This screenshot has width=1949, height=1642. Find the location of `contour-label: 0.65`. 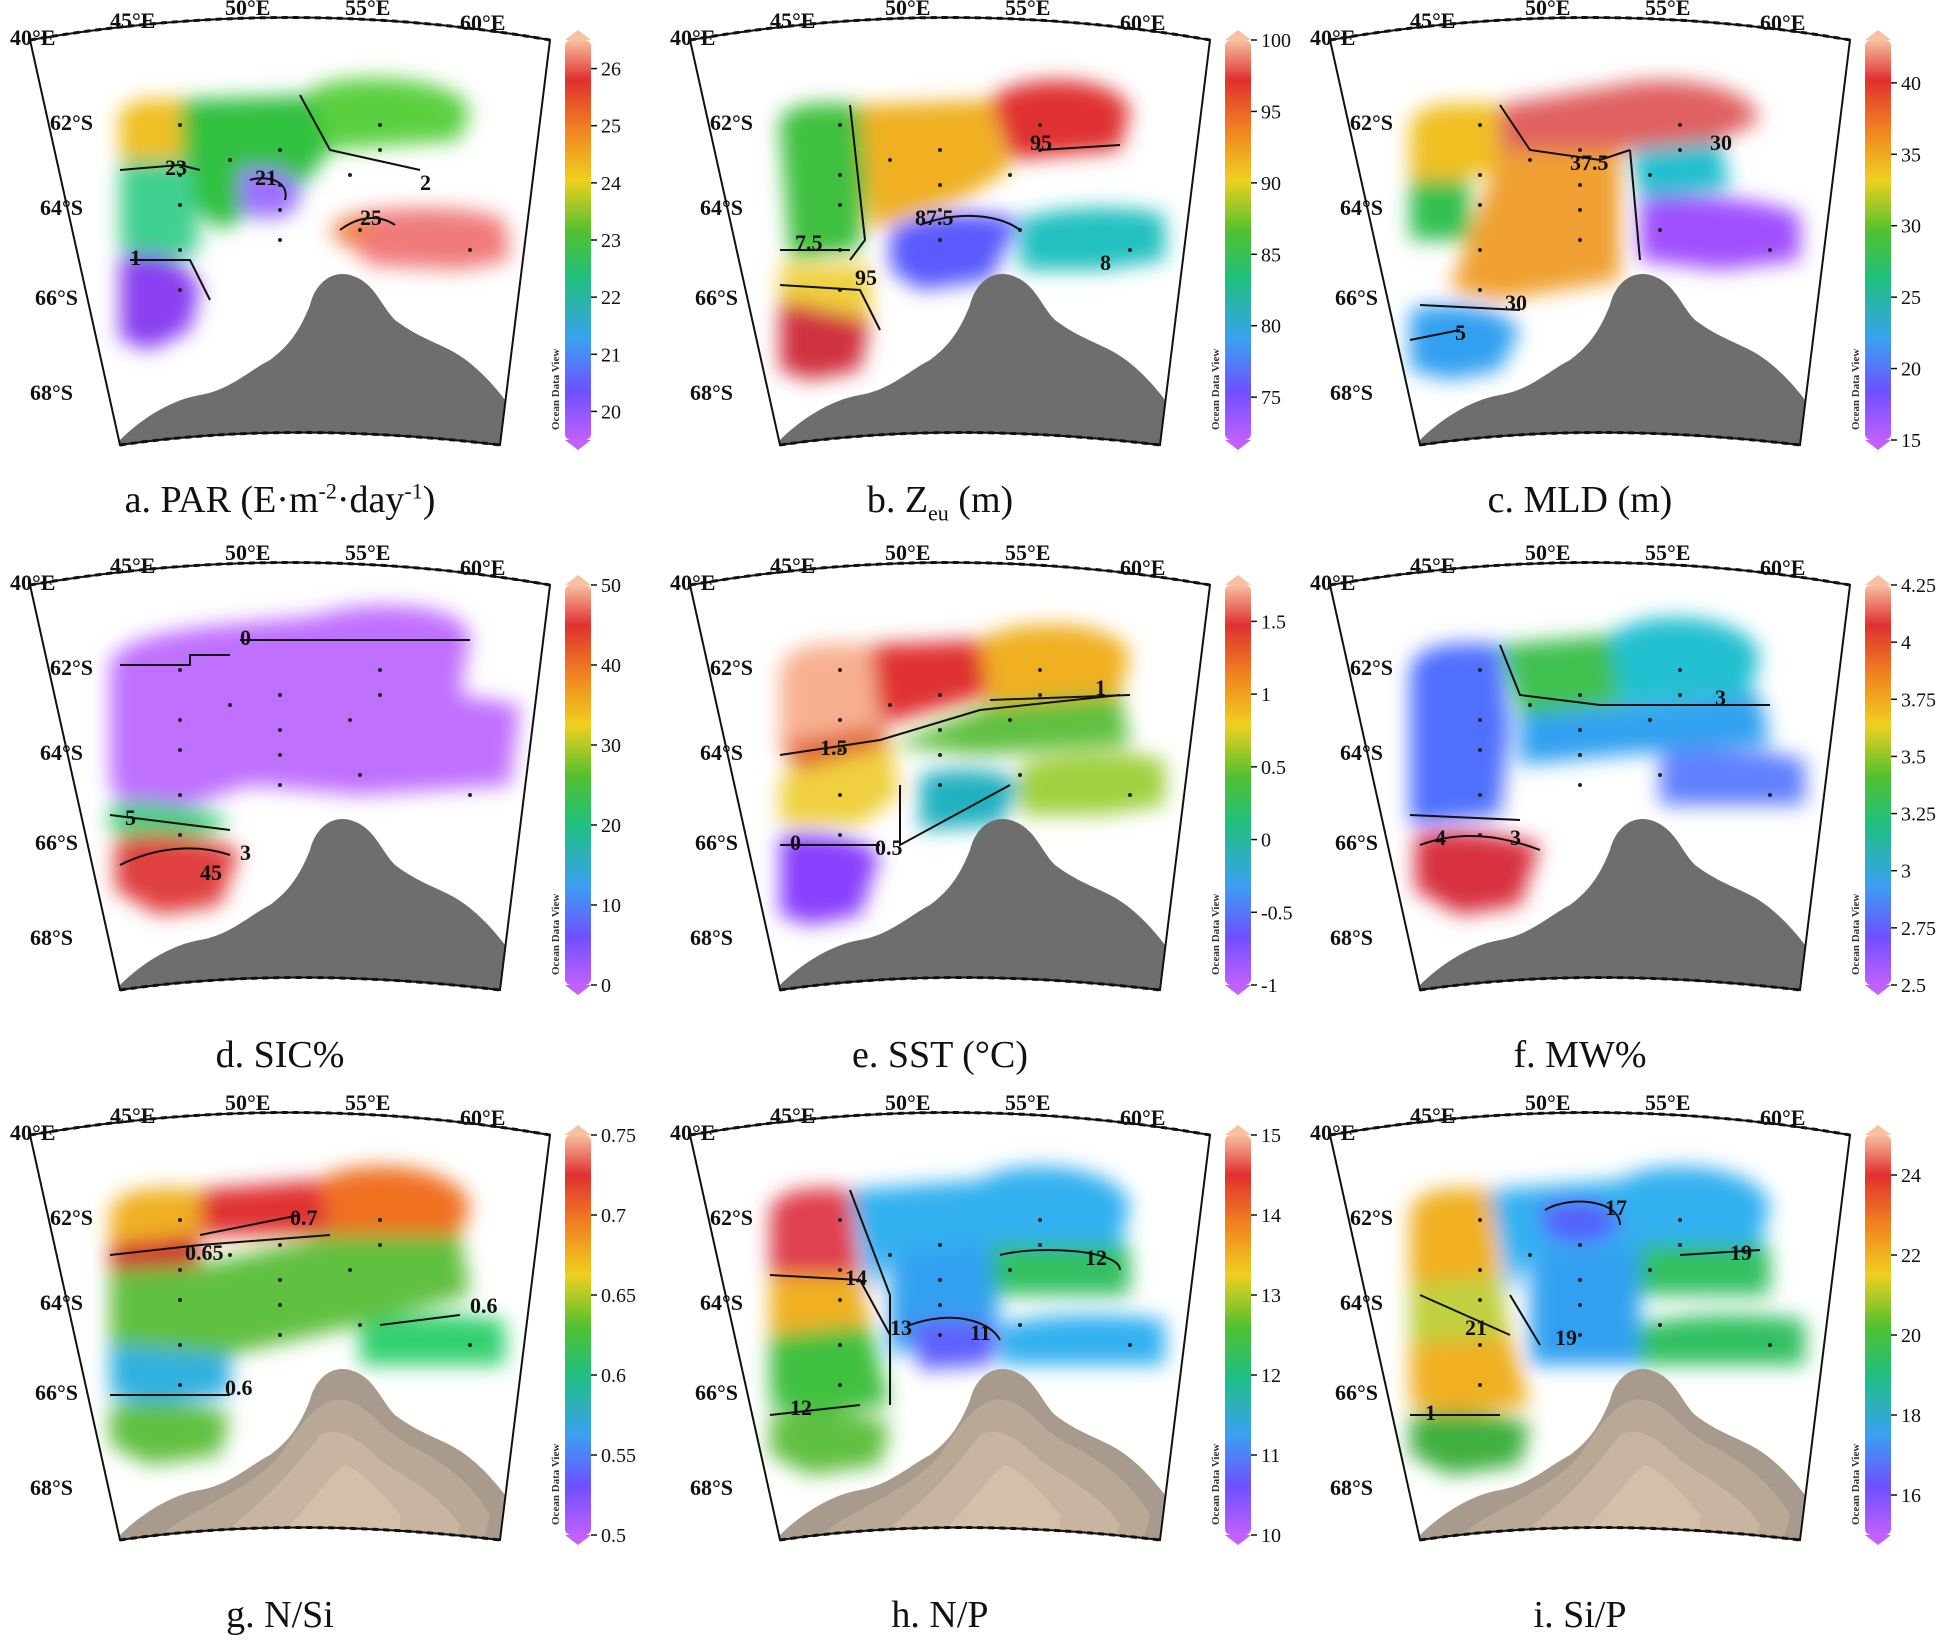

contour-label: 0.65 is located at coordinates (204, 1252).